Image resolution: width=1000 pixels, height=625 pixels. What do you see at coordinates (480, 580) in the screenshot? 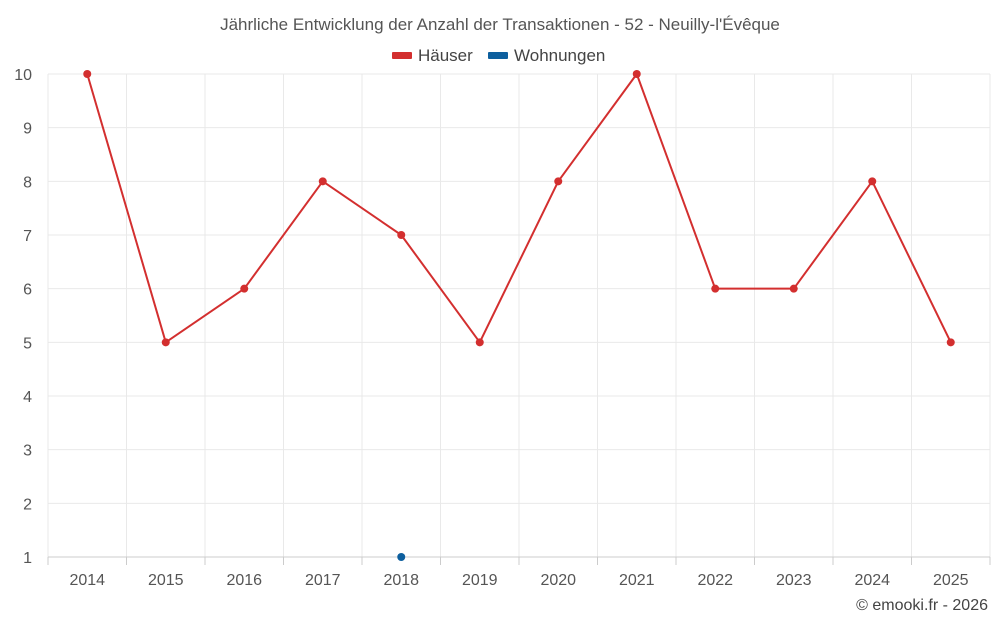
I see `x-tick-label: 2019` at bounding box center [480, 580].